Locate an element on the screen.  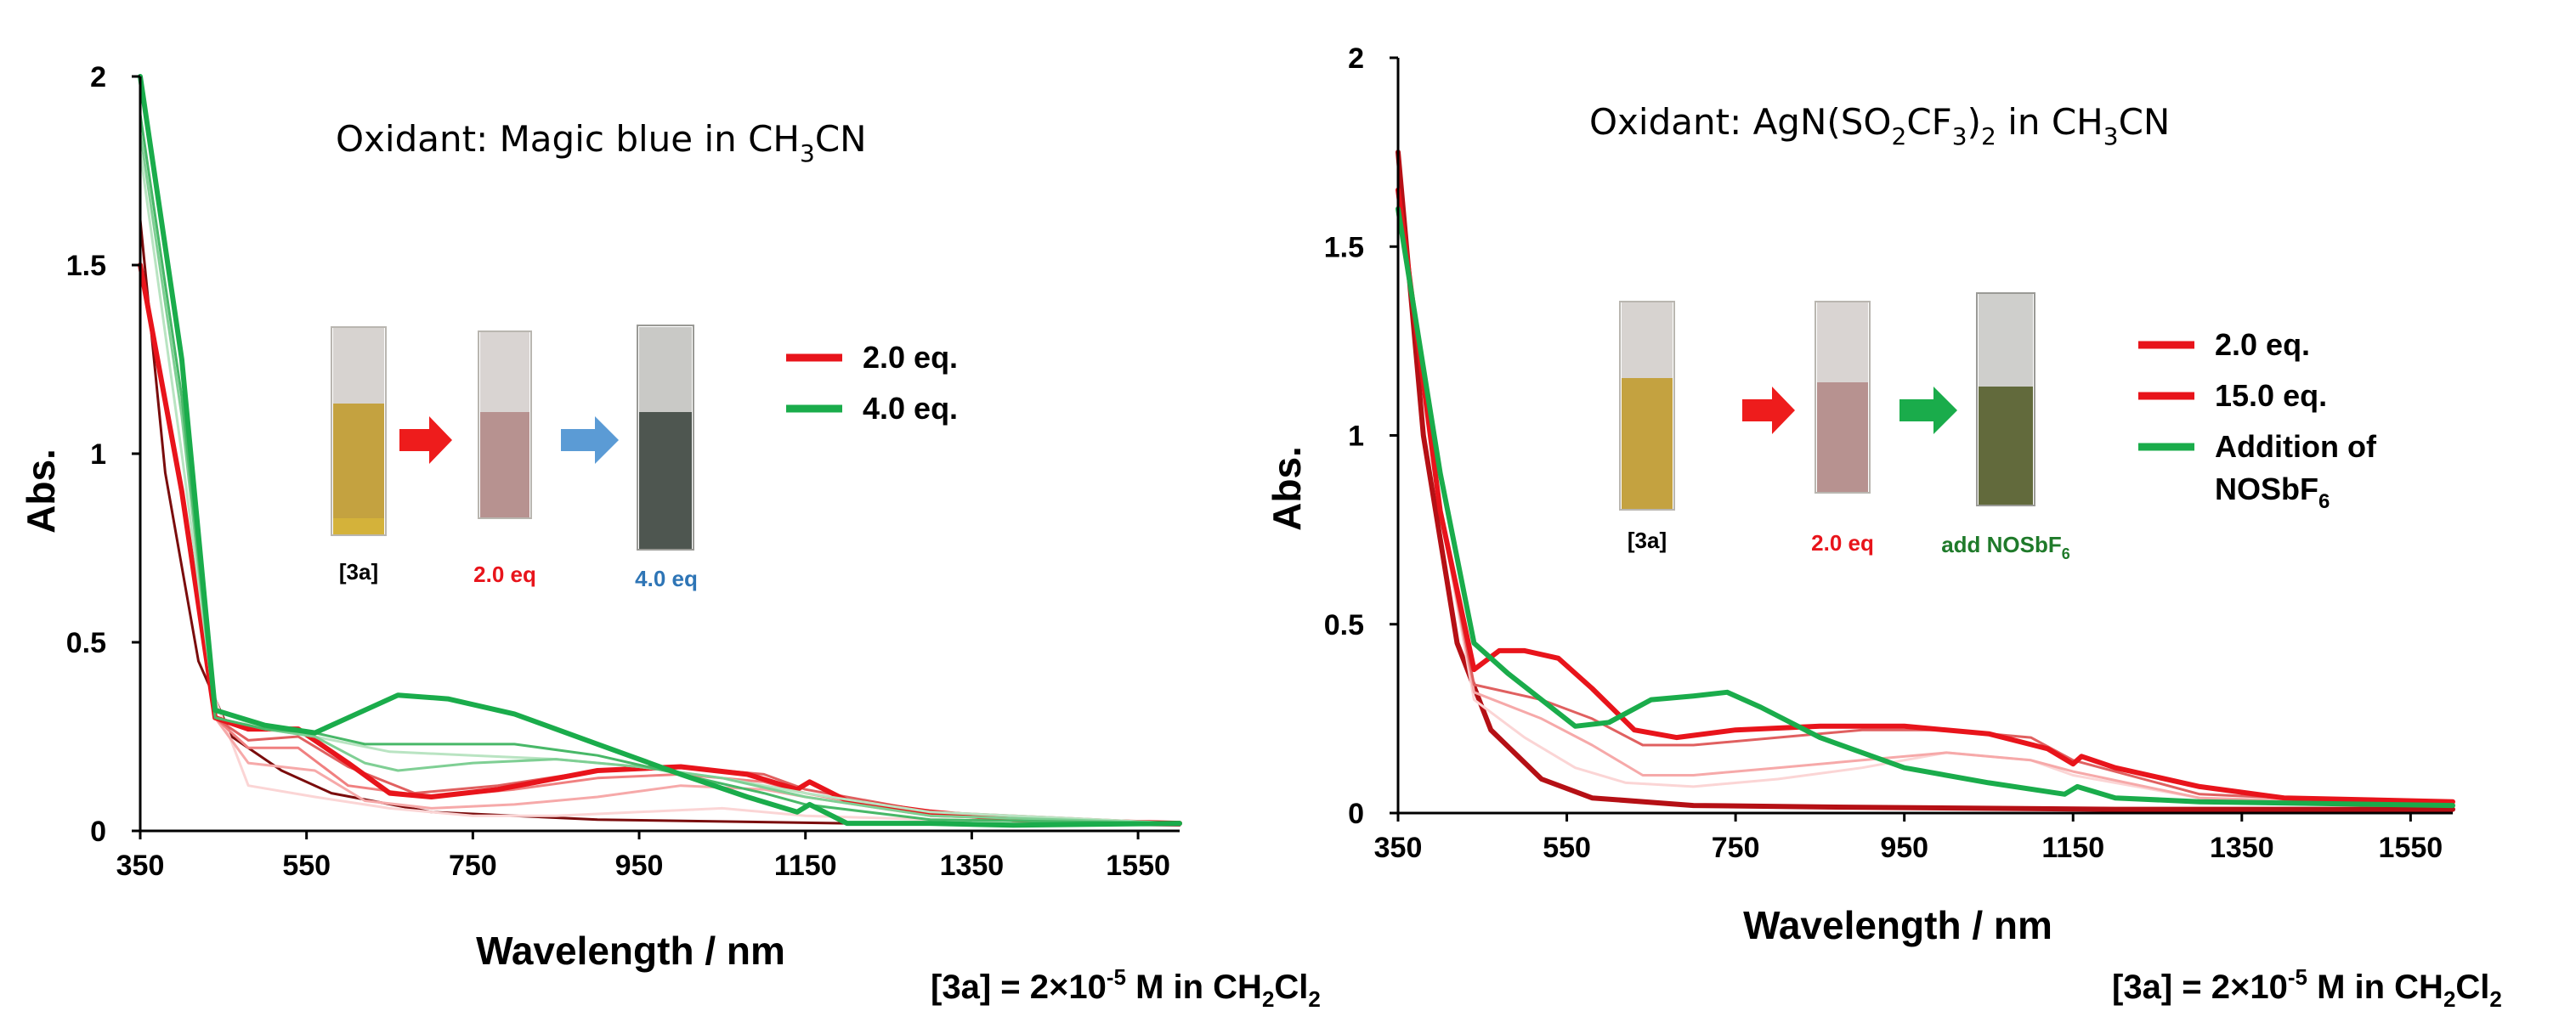
chart-2-concentration-note: [3a] = 2×10-5 M in CH2Cl2 is located at coordinates (2307, 987).